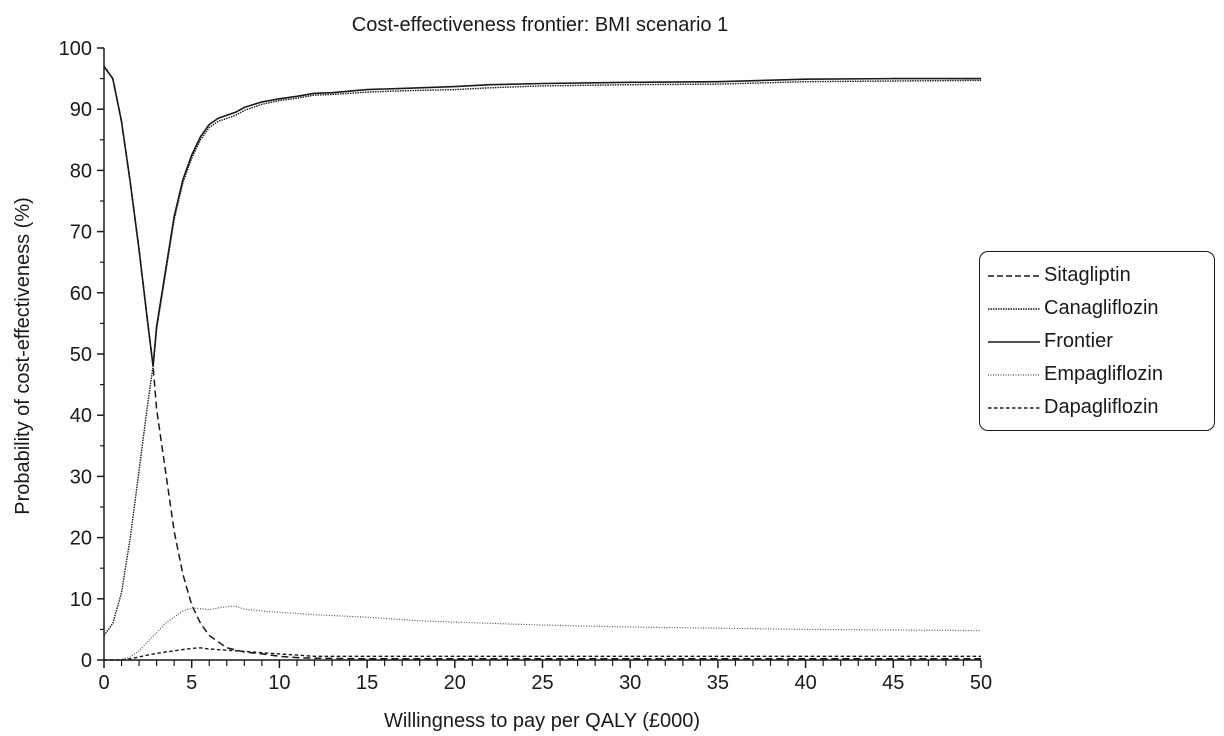 Image resolution: width=1224 pixels, height=736 pixels. What do you see at coordinates (81, 416) in the screenshot?
I see `y-tick-label: 40` at bounding box center [81, 416].